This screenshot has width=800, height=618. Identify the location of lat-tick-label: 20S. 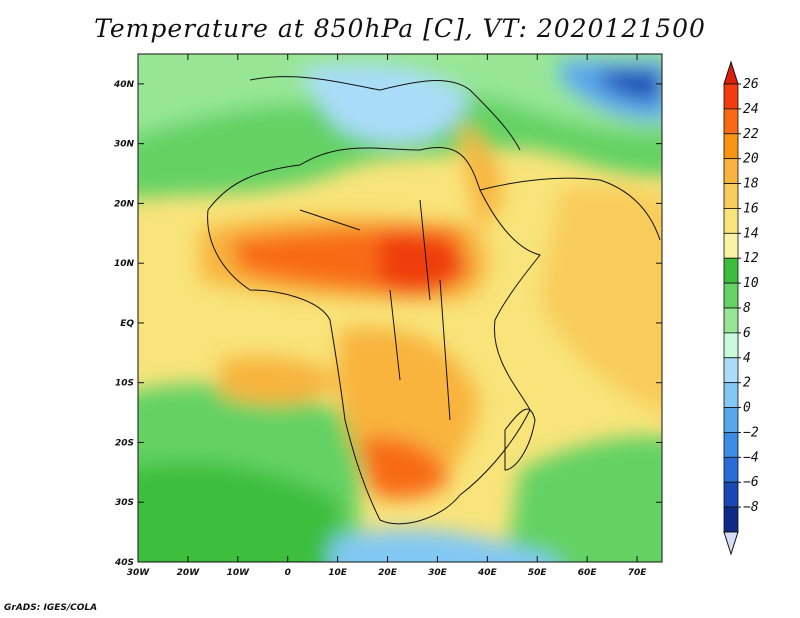
(124, 443).